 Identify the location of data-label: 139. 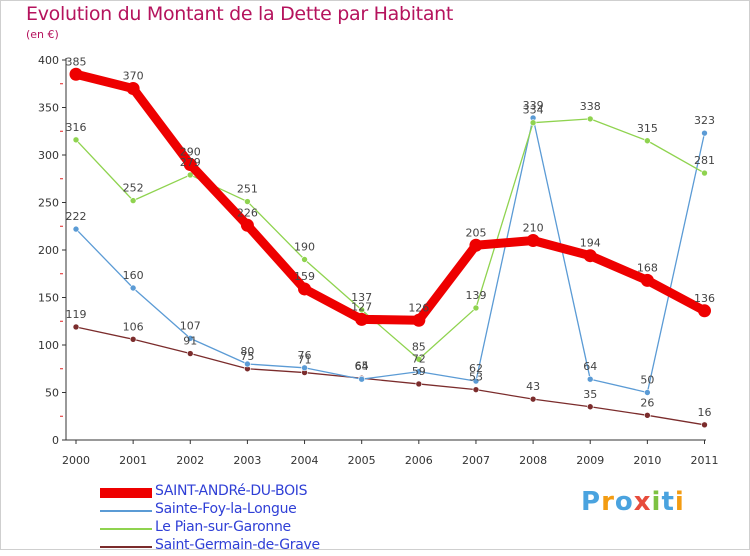
(475, 295).